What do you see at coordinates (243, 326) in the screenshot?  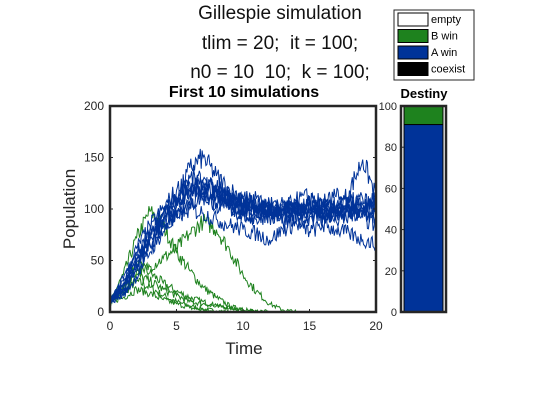 I see `x-tick-label: 10` at bounding box center [243, 326].